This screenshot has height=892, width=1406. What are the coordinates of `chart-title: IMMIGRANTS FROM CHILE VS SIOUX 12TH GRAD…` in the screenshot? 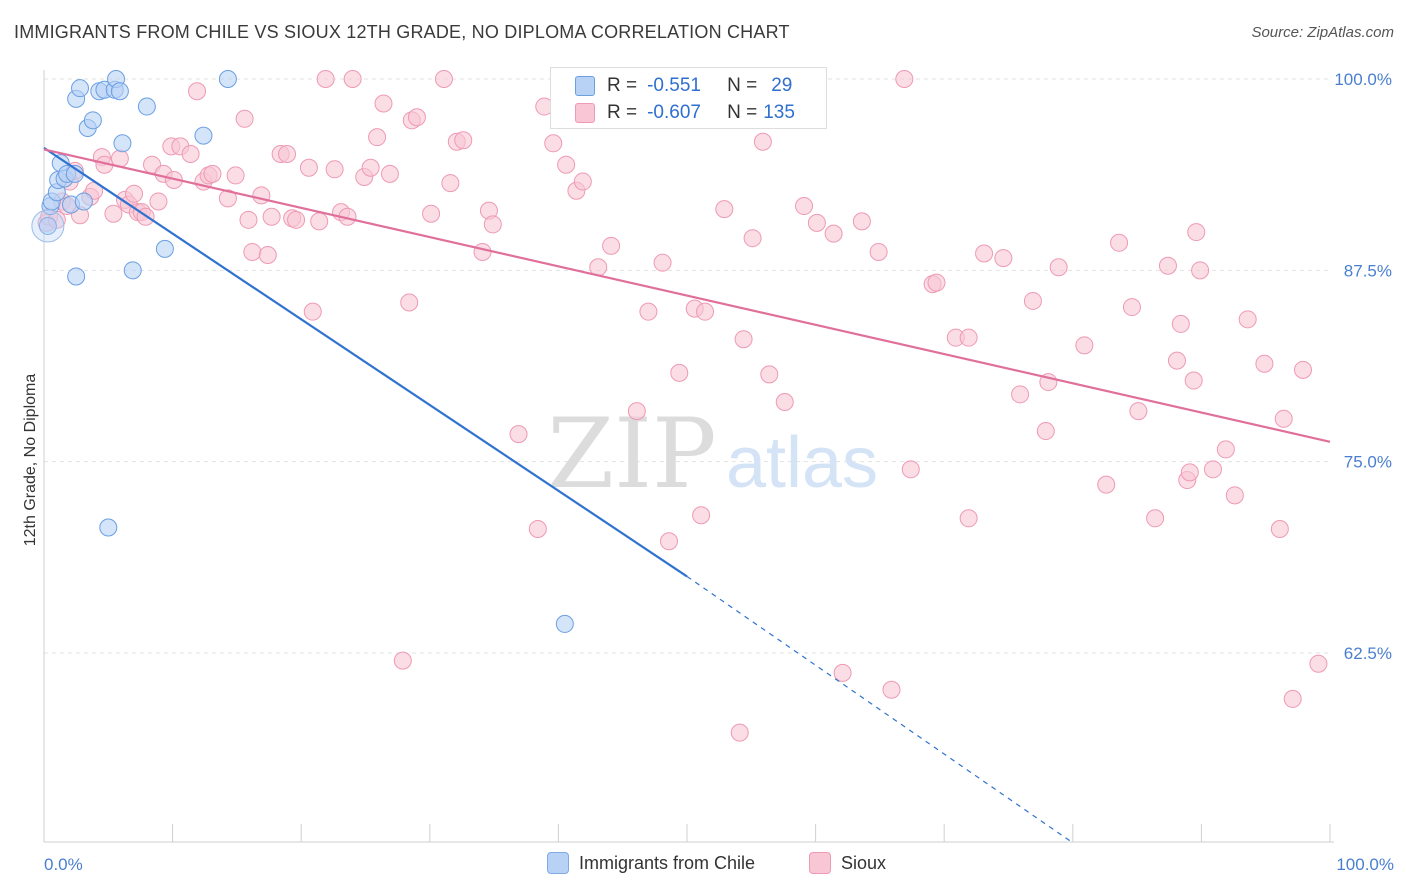 It's located at (402, 32).